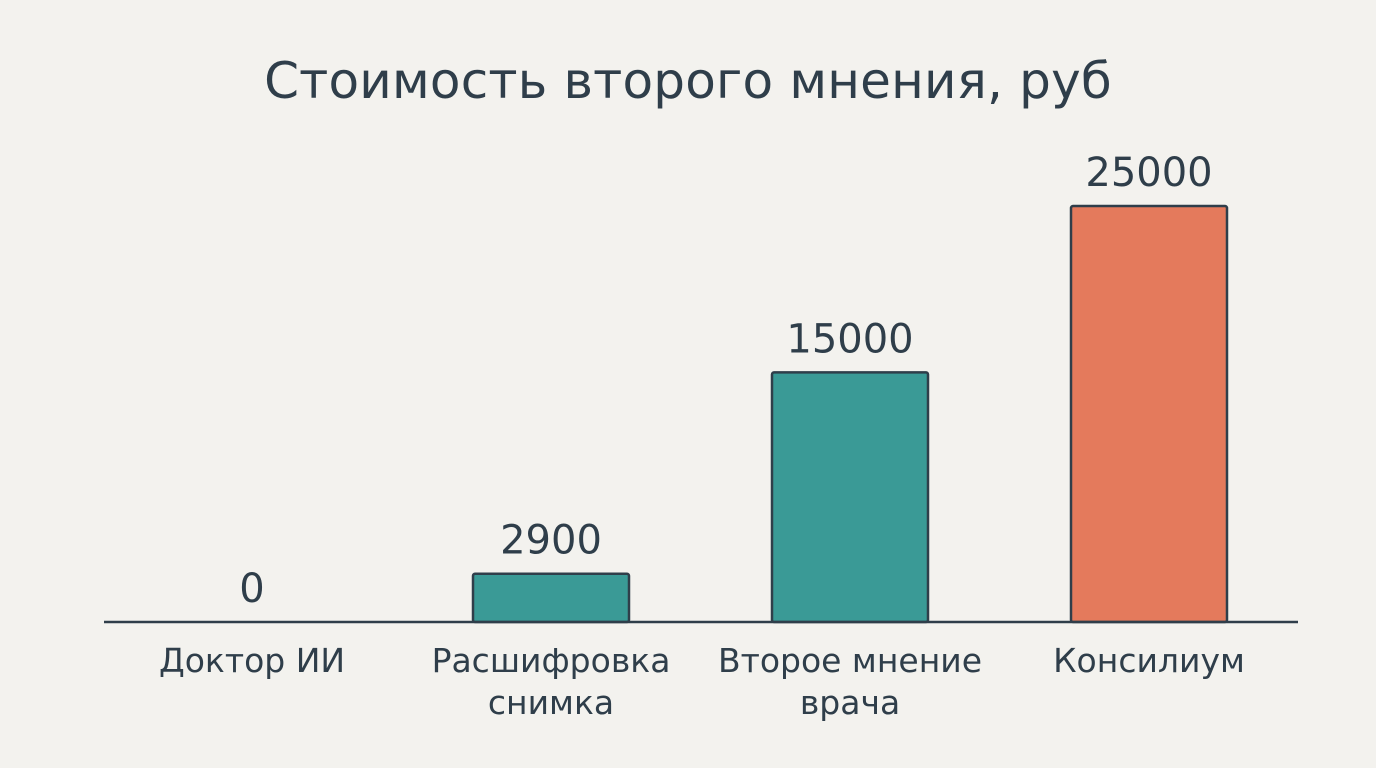  Describe the element at coordinates (551, 541) in the screenshot. I see `value-label-2: 2900` at that location.